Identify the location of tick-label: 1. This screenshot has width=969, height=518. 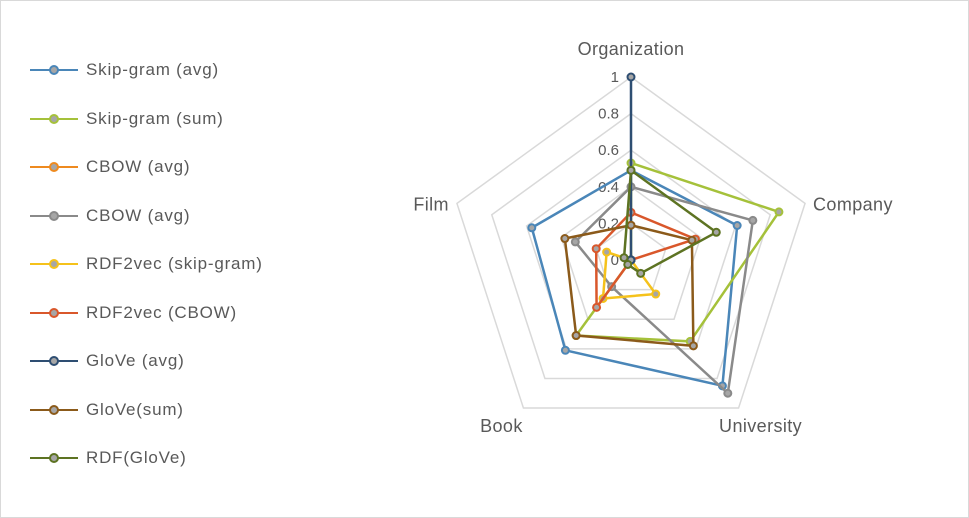
(615, 77).